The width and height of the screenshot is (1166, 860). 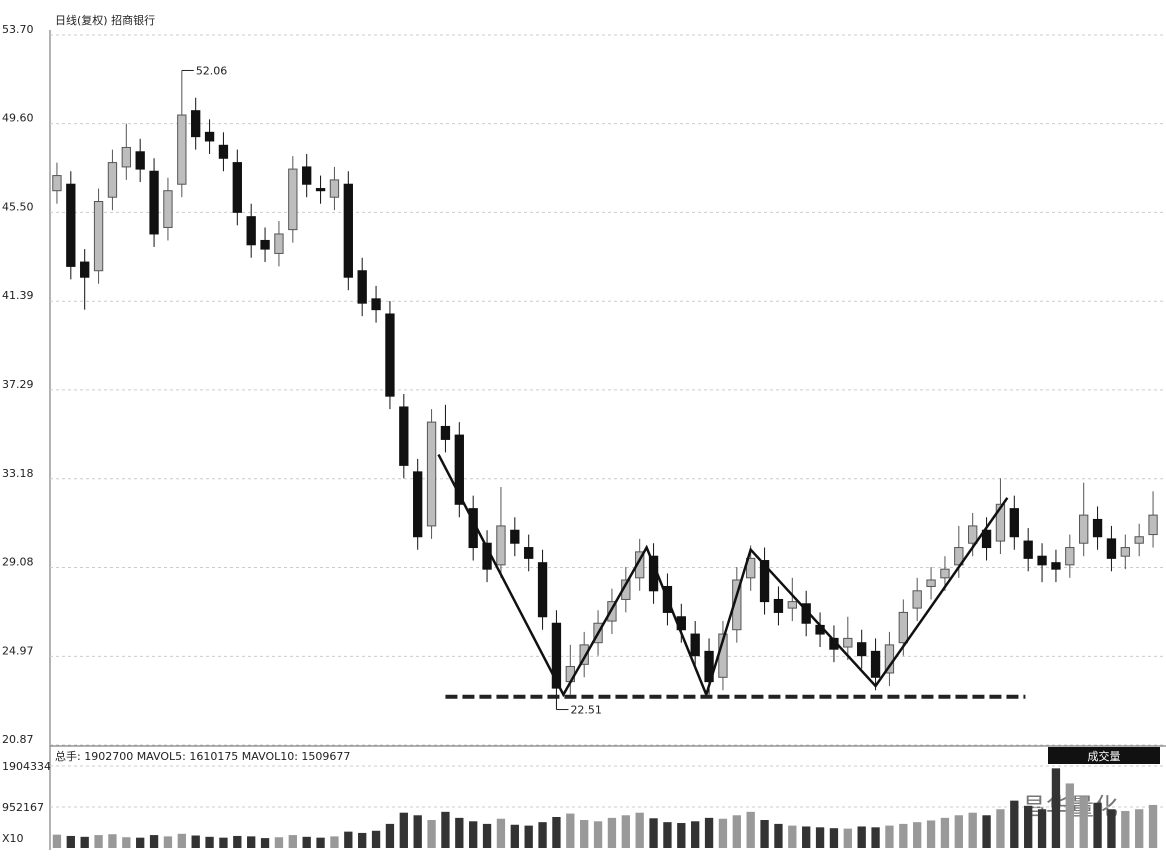 What do you see at coordinates (13, 838) in the screenshot?
I see `volume-unit: X10` at bounding box center [13, 838].